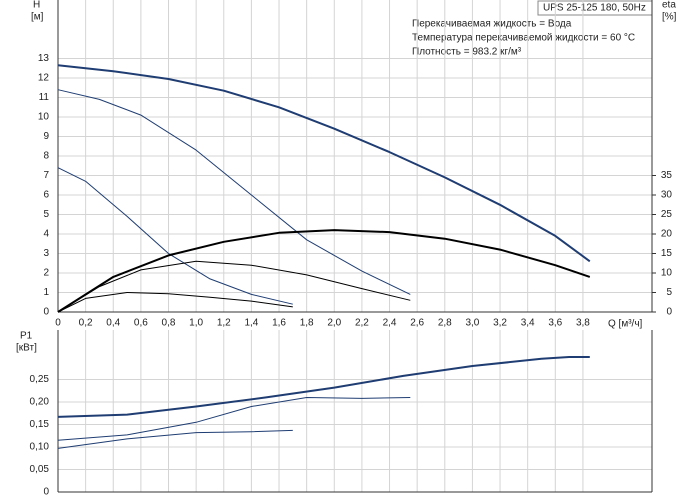  Describe the element at coordinates (445, 323) in the screenshot. I see `x-tick-label: 2,8` at that location.